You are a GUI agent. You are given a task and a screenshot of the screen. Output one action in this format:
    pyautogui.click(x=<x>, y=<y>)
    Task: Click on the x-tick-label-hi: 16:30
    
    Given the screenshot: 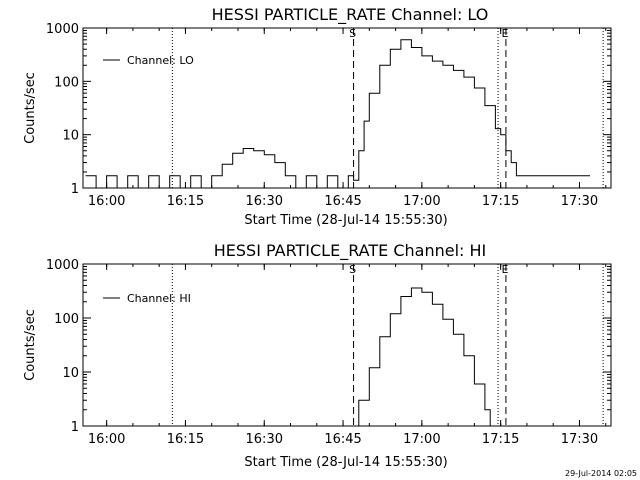 What is the action you would take?
    pyautogui.click(x=264, y=439)
    